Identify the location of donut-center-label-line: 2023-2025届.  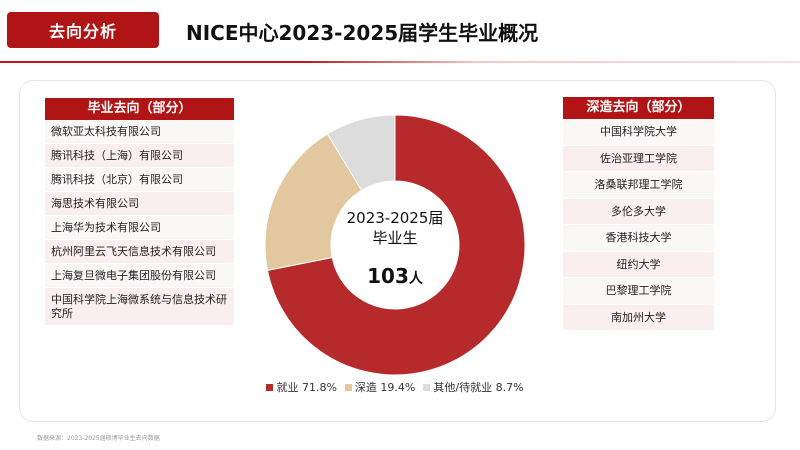
(395, 218).